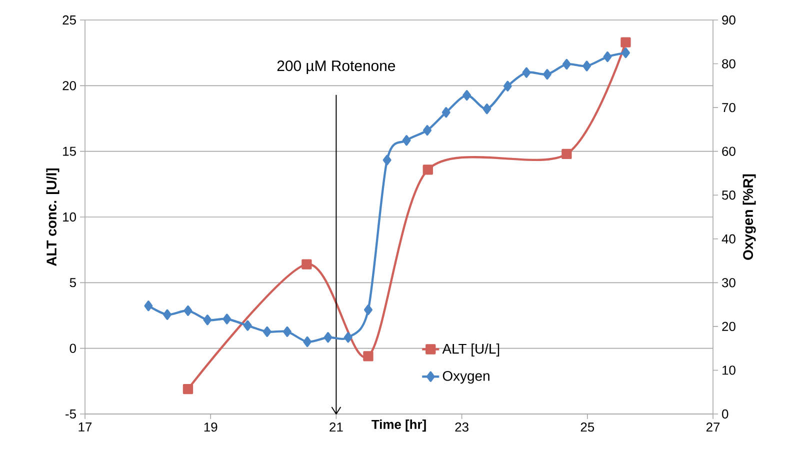 The width and height of the screenshot is (802, 458). I want to click on y-tick-label: 10, so click(69, 217).